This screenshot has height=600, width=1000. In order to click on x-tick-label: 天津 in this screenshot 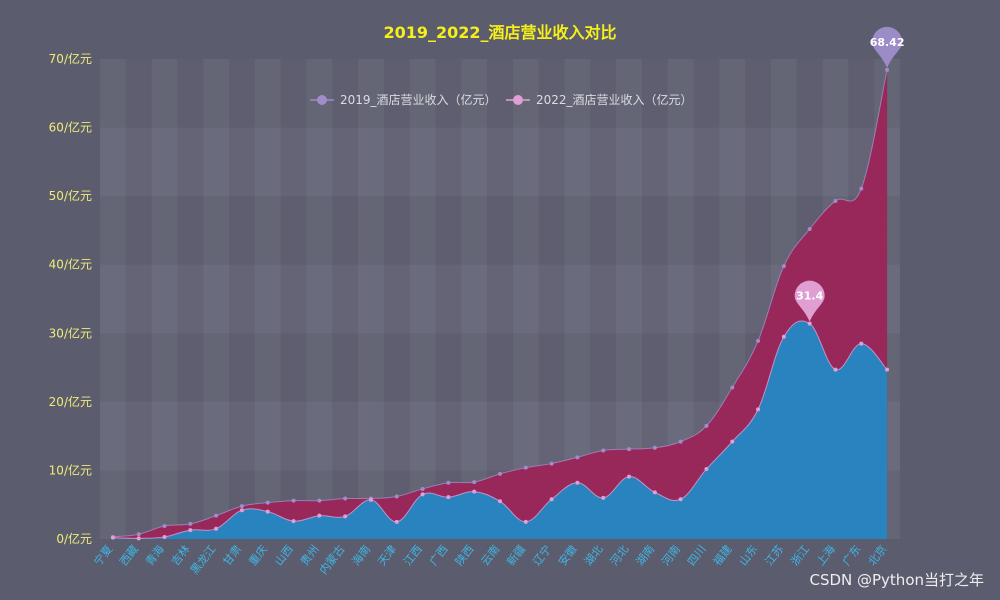, I will do `click(387, 555)`.